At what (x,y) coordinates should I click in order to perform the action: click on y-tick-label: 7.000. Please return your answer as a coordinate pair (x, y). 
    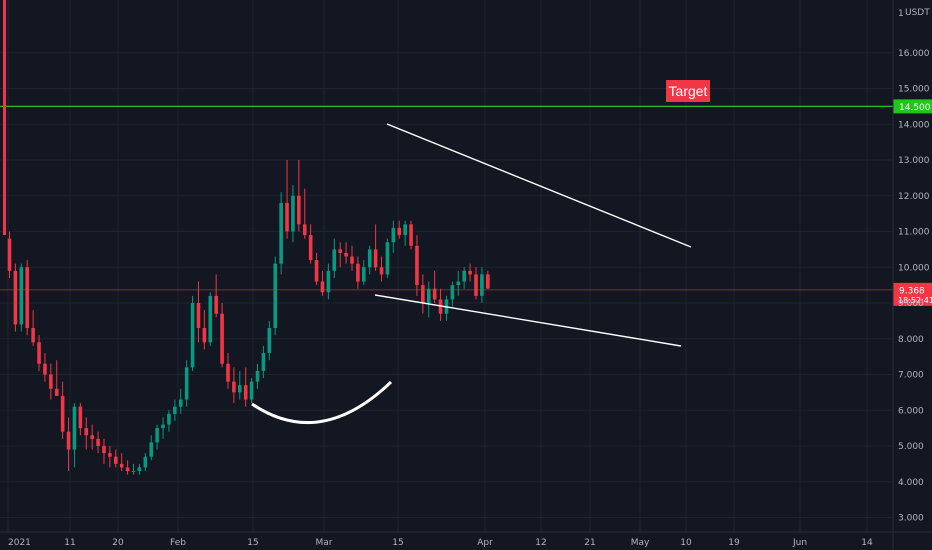
    Looking at the image, I should click on (911, 376).